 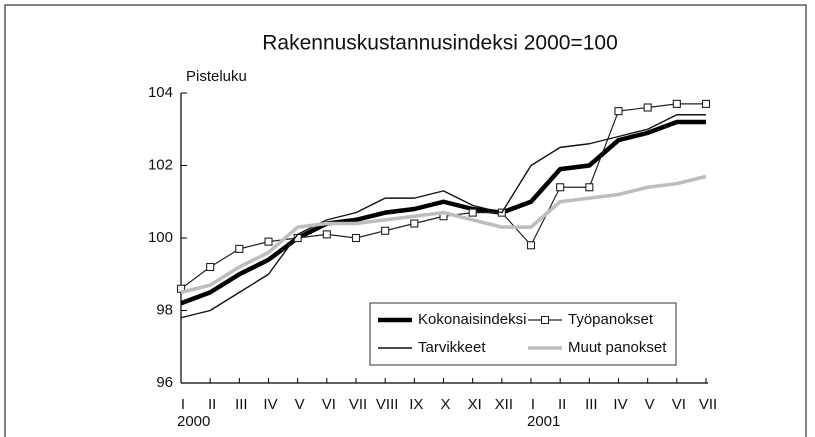 What do you see at coordinates (160, 164) in the screenshot?
I see `y-tick-label: 102` at bounding box center [160, 164].